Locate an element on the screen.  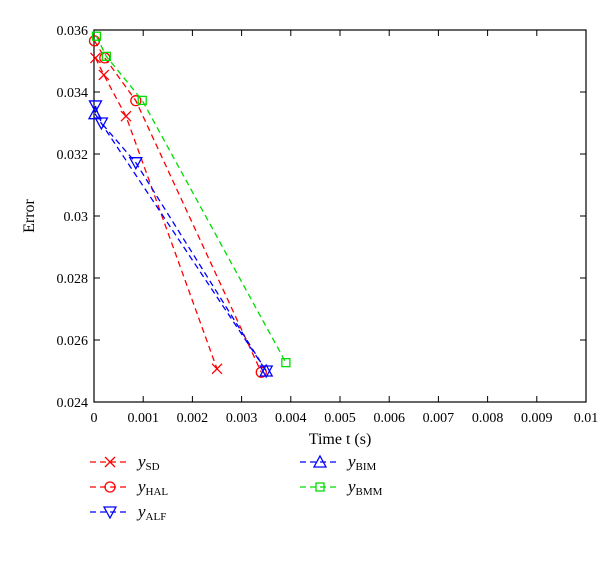
y-tick-label: 0.036 is located at coordinates (73, 31).